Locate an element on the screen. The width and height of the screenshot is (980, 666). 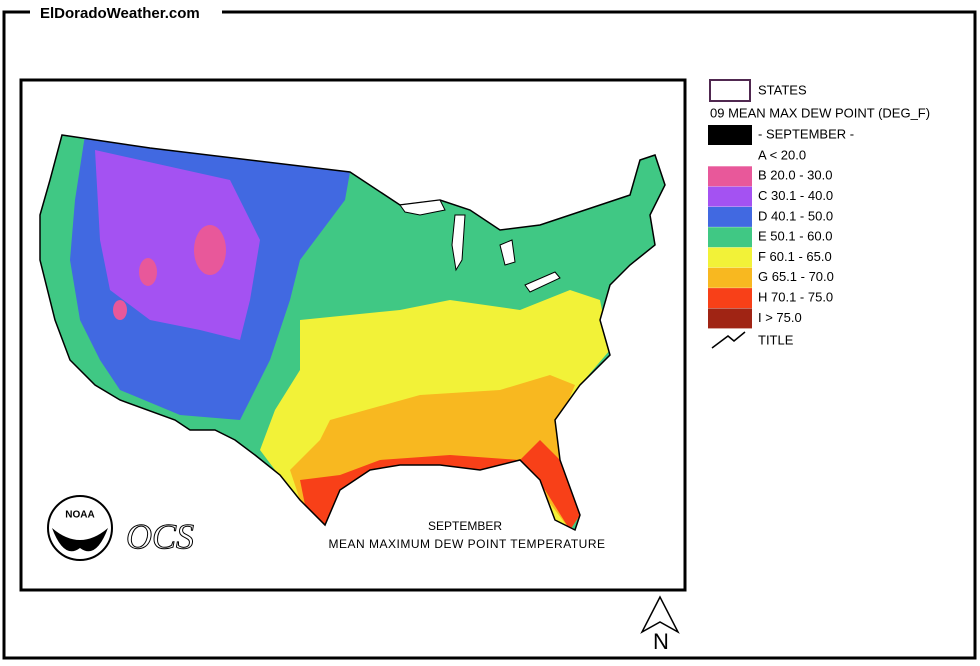
legend-label: F 60.1 - 65.0 is located at coordinates (795, 256).